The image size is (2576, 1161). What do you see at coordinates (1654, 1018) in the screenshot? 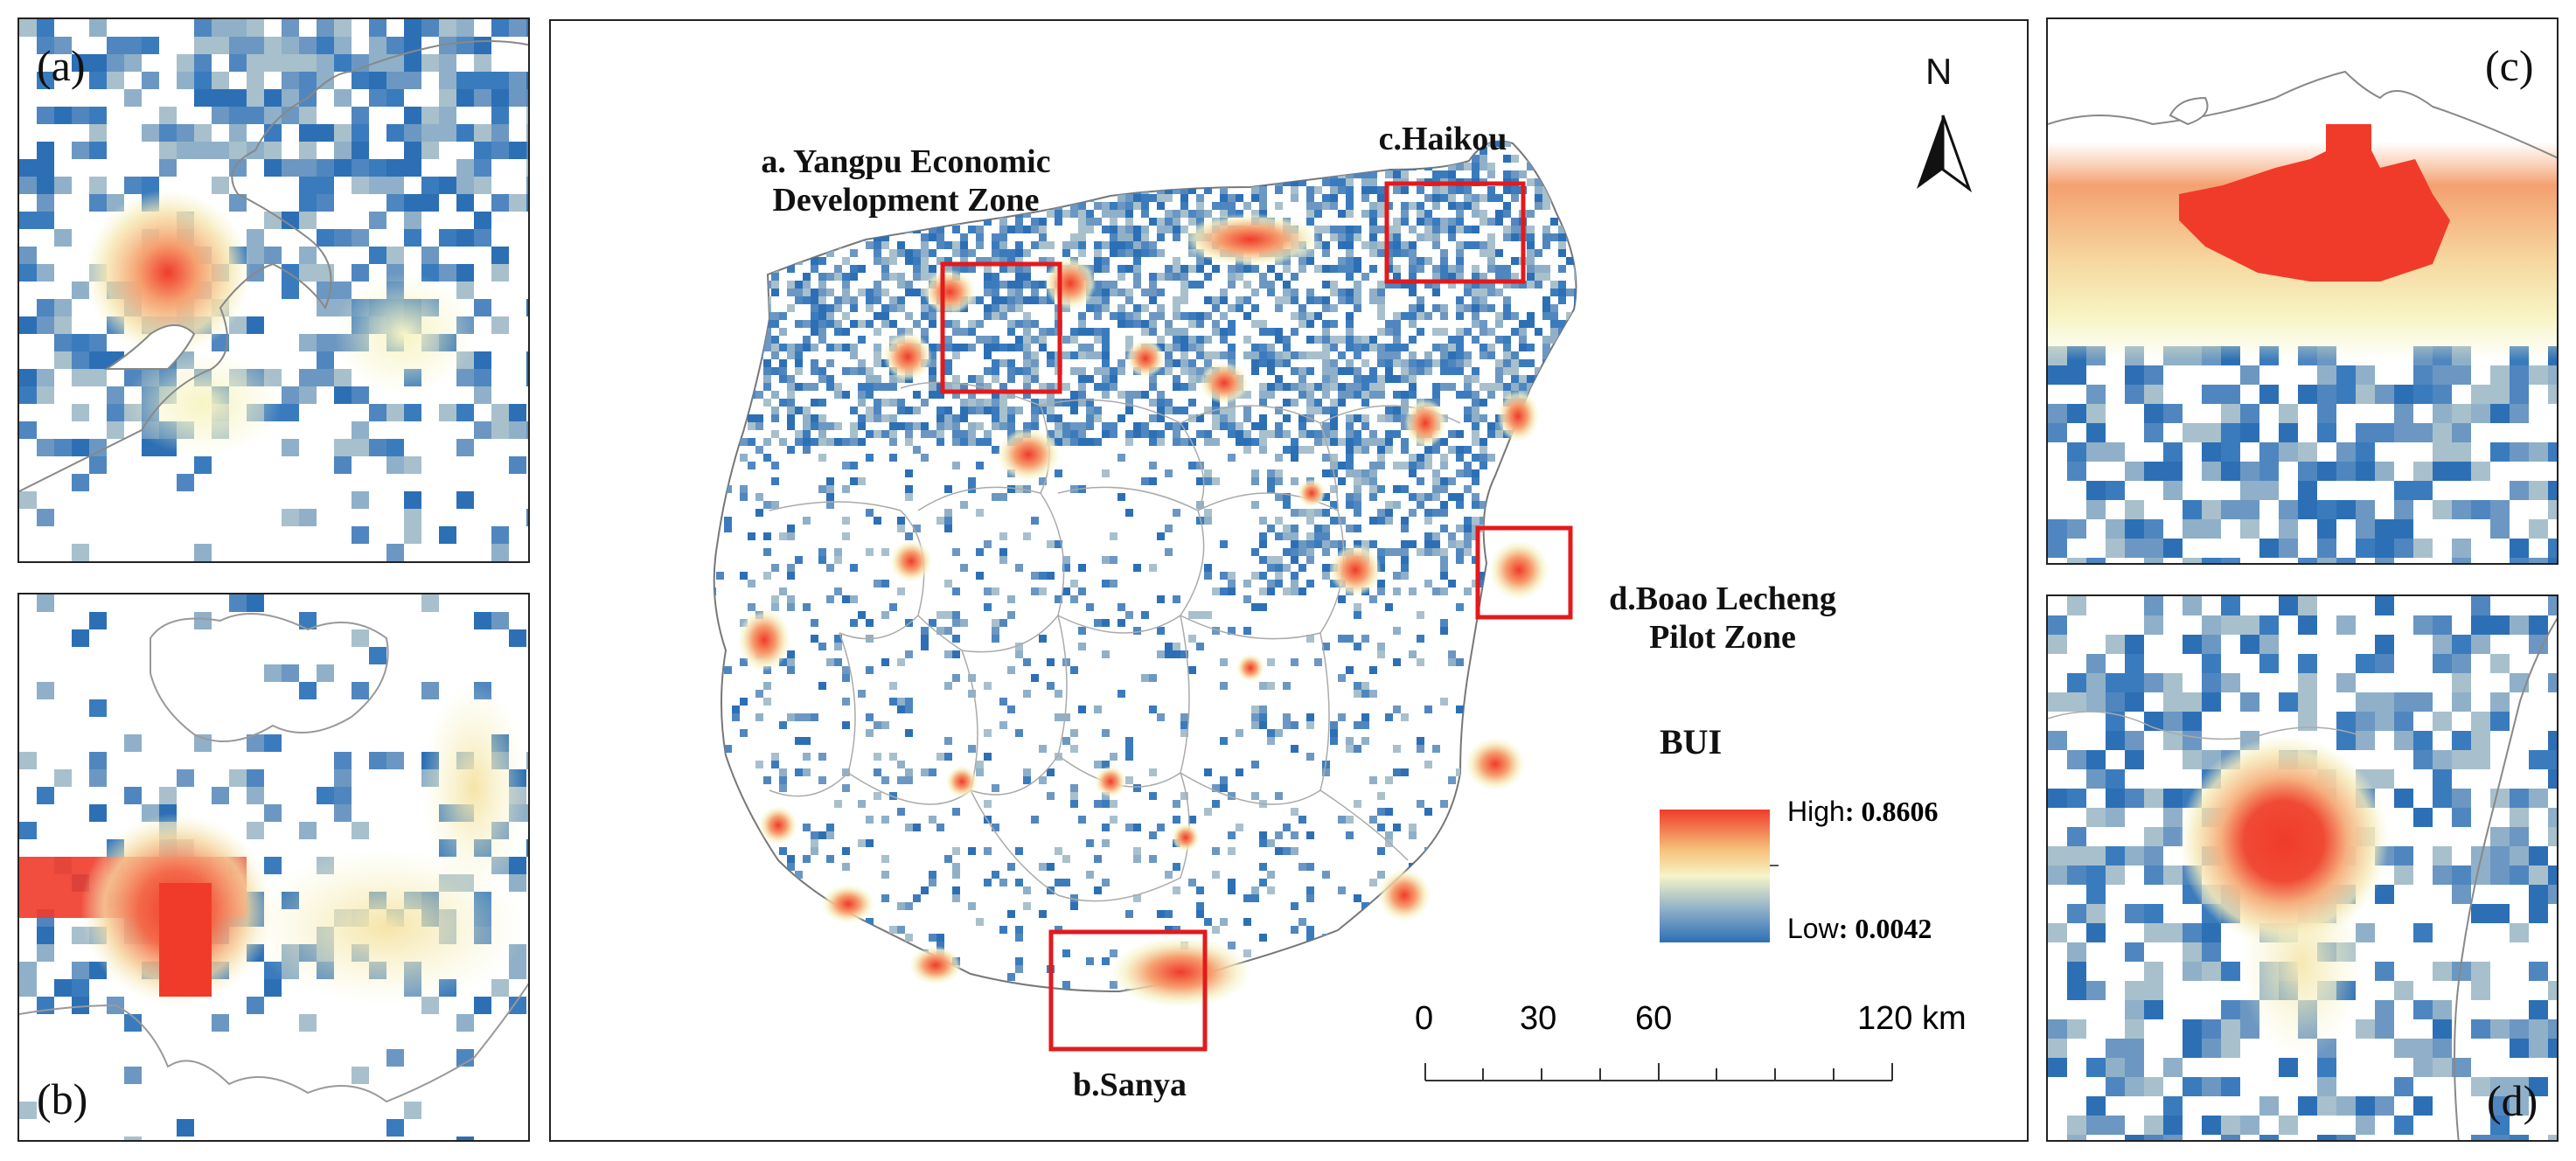
I see `scale-tick-60: 60` at bounding box center [1654, 1018].